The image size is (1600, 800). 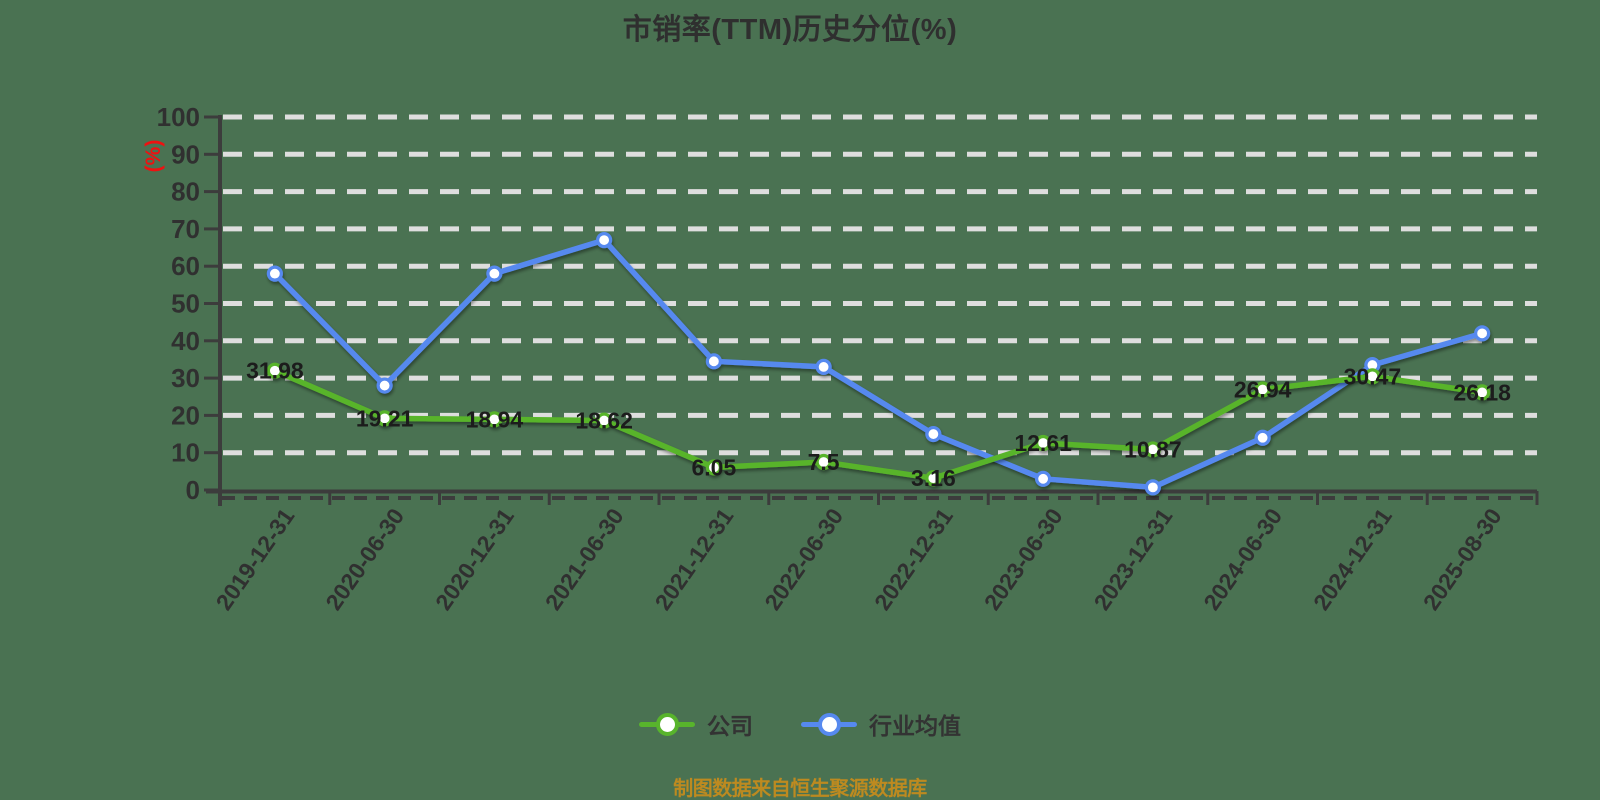 I want to click on legend-item-industry: 行业均值, so click(x=881, y=724).